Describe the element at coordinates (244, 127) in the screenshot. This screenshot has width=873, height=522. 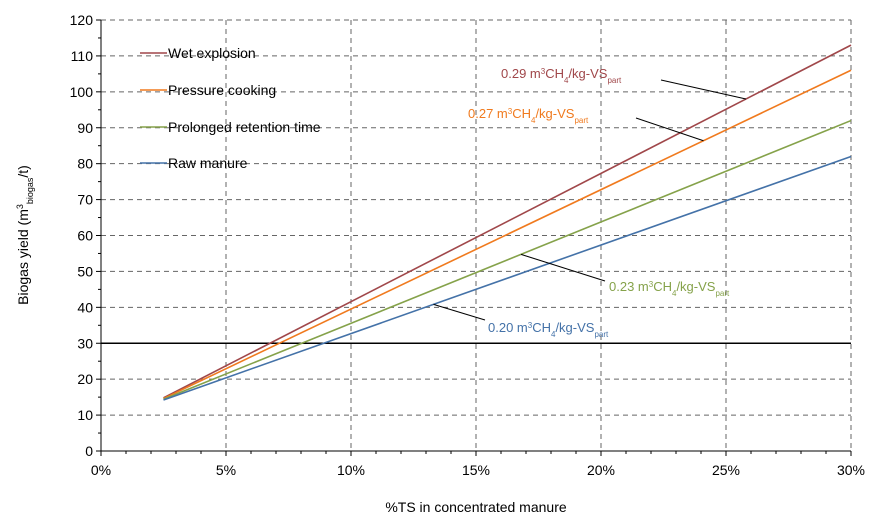
I see `legend-label-prolonged-retention-time: Prolonged retention time` at that location.